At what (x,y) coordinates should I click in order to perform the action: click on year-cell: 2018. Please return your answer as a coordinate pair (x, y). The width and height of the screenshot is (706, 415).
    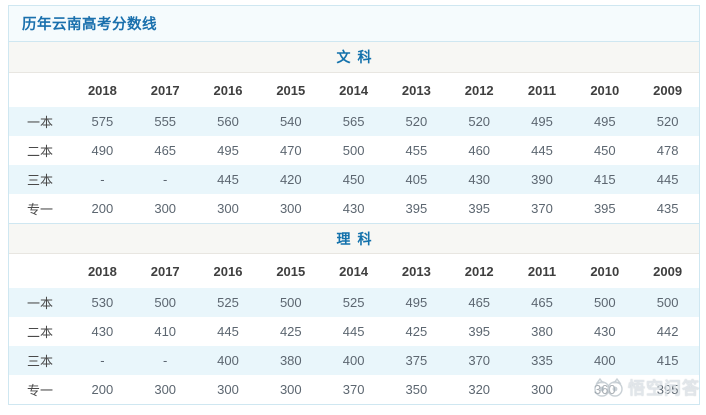
    Looking at the image, I should click on (102, 271).